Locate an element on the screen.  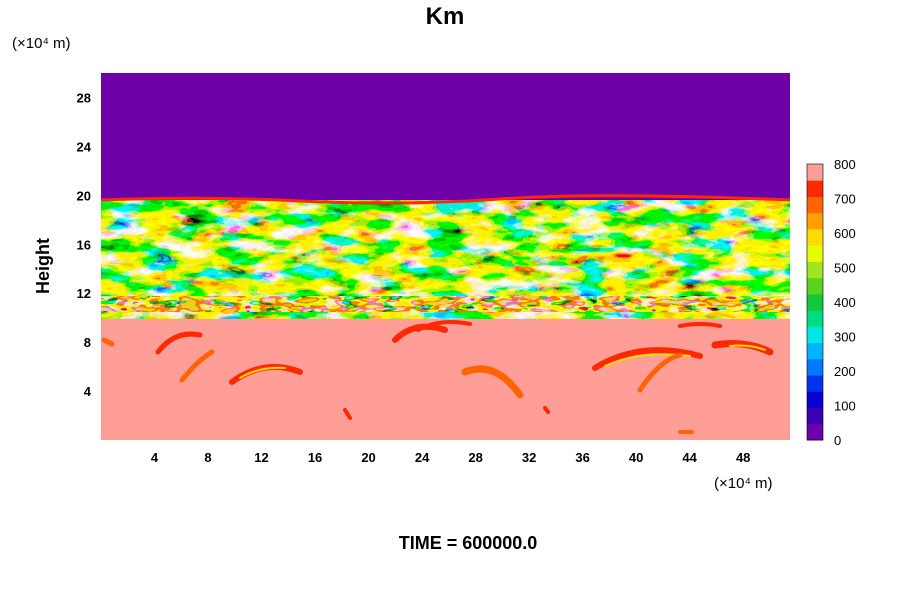
y-tick-label: 16 is located at coordinates (84, 244).